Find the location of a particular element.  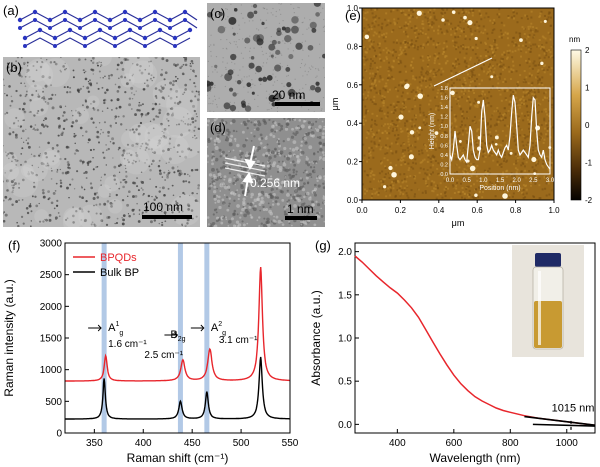

panel-d-label: (d) is located at coordinates (218, 127).